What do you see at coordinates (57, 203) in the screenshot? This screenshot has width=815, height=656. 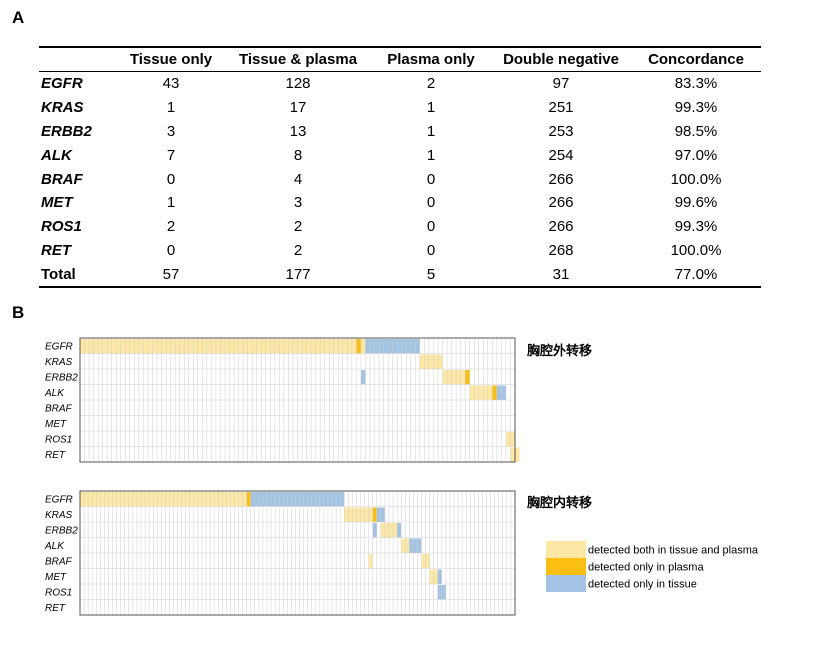 I see `gene-name: MET` at bounding box center [57, 203].